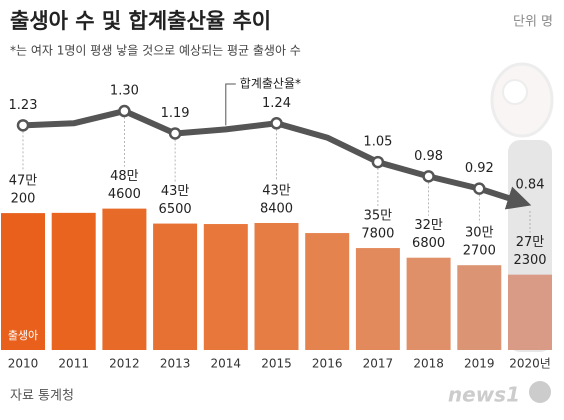 This screenshot has width=564, height=420. What do you see at coordinates (428, 243) in the screenshot?
I see `bar-label: 6800` at bounding box center [428, 243].